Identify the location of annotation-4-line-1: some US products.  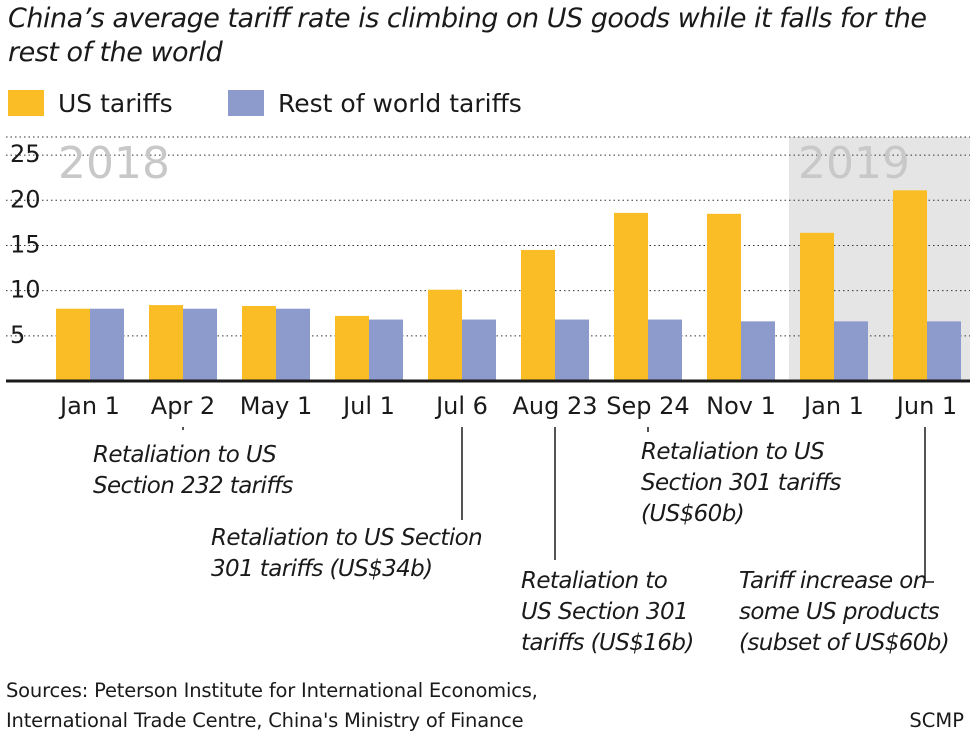
(839, 612).